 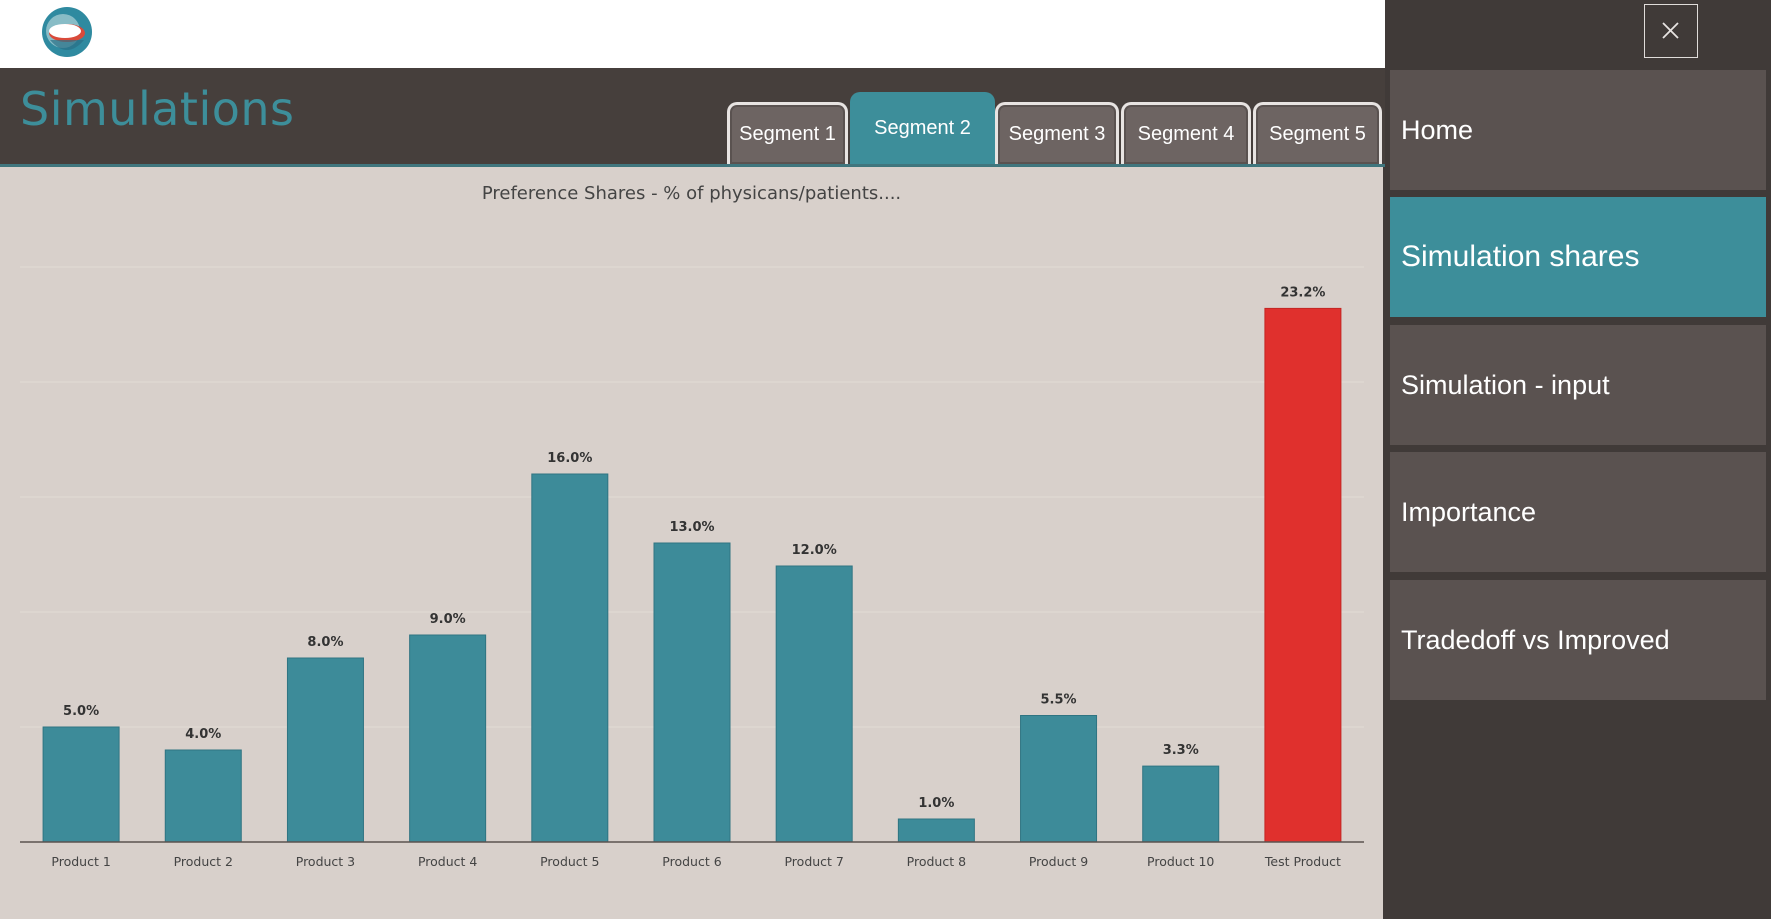 What do you see at coordinates (1302, 292) in the screenshot?
I see `data-label: 23.2%` at bounding box center [1302, 292].